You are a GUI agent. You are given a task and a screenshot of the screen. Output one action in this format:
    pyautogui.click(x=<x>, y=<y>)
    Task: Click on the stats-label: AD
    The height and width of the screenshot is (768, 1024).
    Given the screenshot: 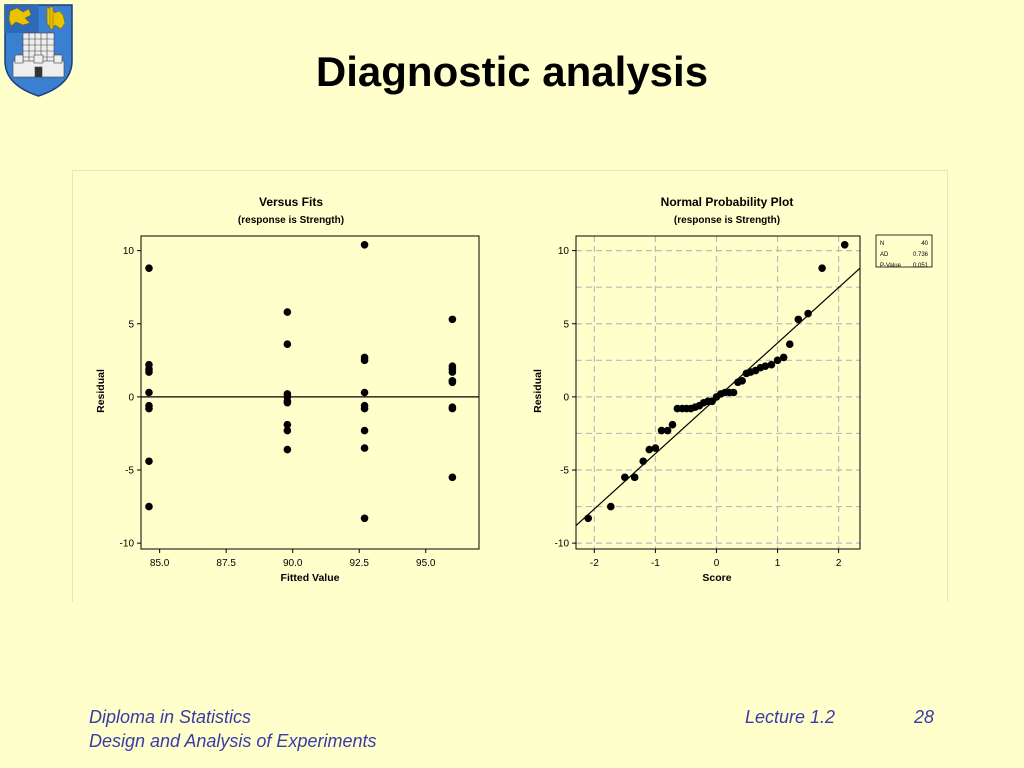 What is the action you would take?
    pyautogui.click(x=884, y=255)
    